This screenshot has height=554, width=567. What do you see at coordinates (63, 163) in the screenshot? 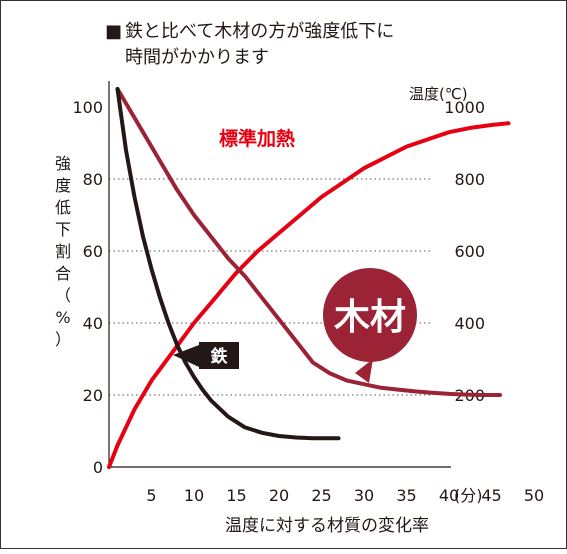
I see `left-axis-title-char: 強` at bounding box center [63, 163].